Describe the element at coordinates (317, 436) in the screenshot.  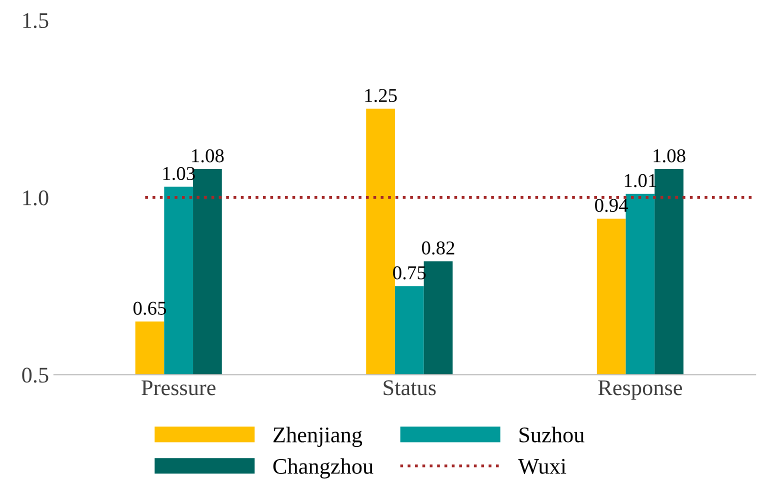
I see `legend-label: Zhenjiang` at that location.